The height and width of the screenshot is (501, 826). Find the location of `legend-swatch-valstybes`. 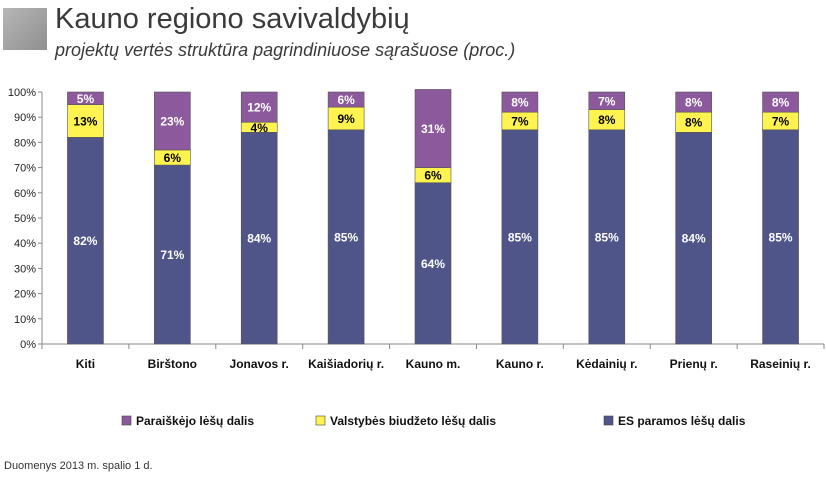

legend-swatch-valstybes is located at coordinates (320, 420).